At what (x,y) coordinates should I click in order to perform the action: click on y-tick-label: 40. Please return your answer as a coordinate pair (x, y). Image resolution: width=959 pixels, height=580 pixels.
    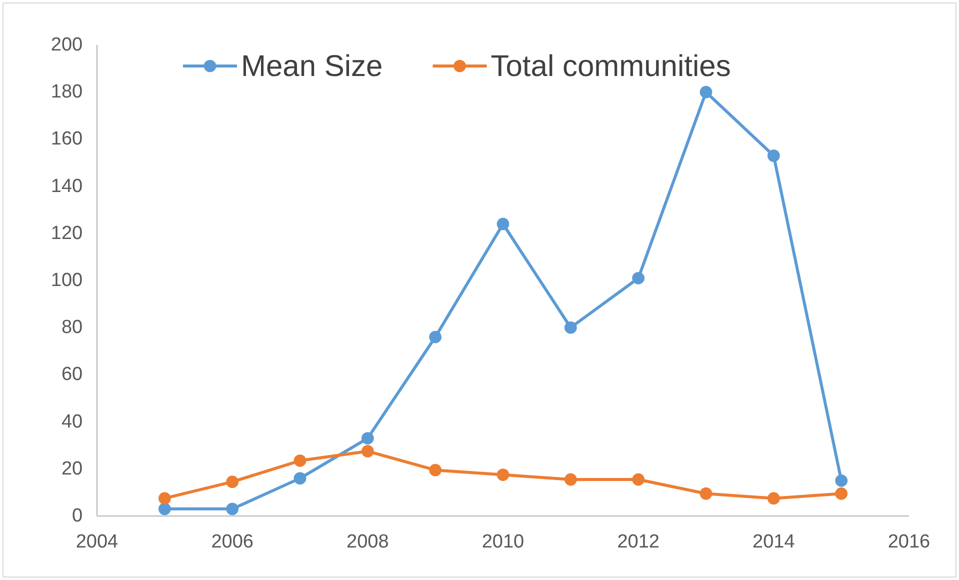
    Looking at the image, I should click on (72, 421).